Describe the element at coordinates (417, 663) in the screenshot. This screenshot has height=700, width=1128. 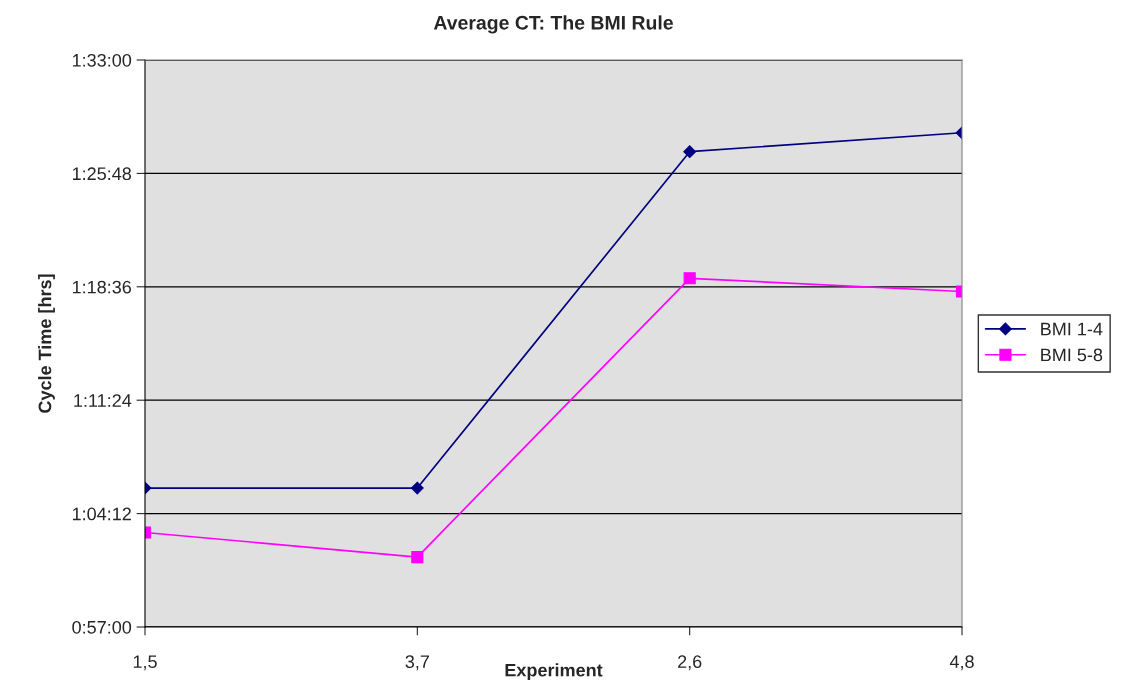
I see `x-tick-label: 3,7` at that location.